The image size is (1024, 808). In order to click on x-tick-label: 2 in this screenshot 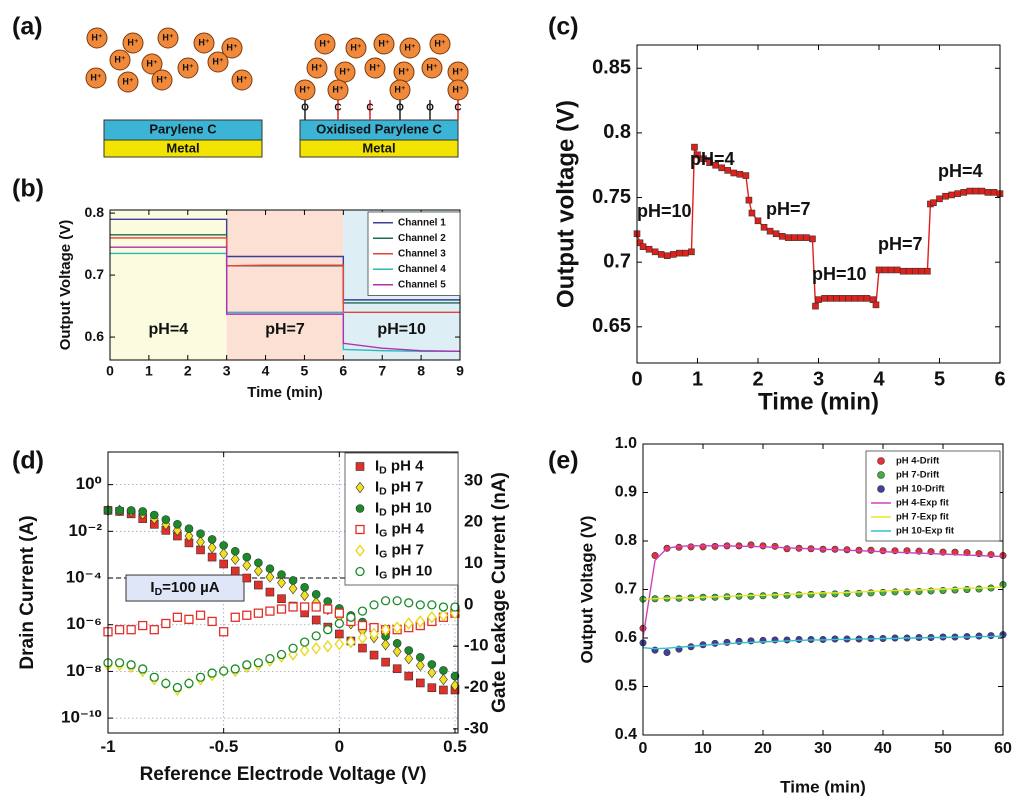, I will do `click(188, 371)`.